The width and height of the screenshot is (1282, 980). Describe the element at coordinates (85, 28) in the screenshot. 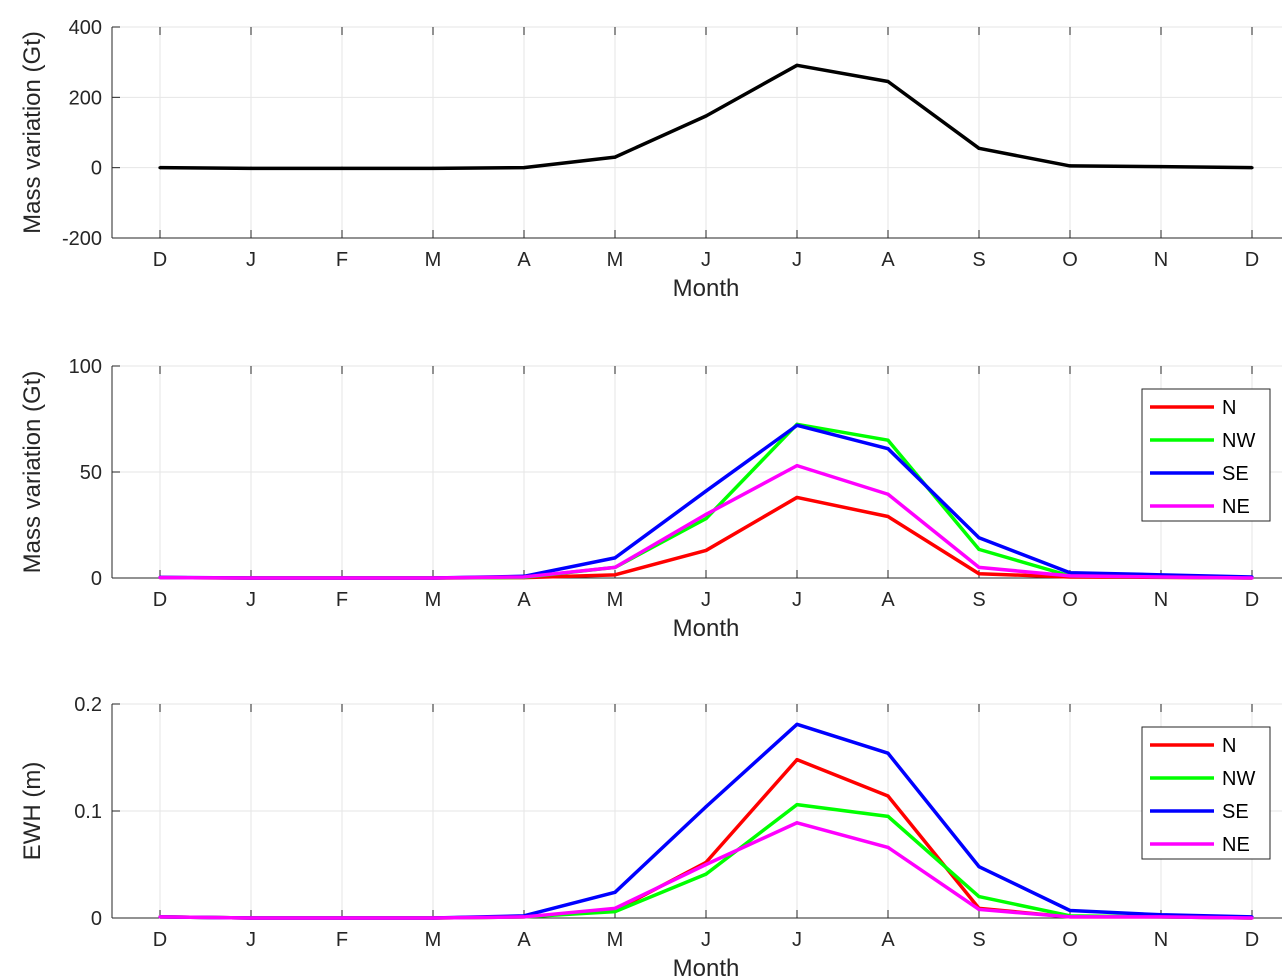

I see `y-tick-label: 400` at that location.